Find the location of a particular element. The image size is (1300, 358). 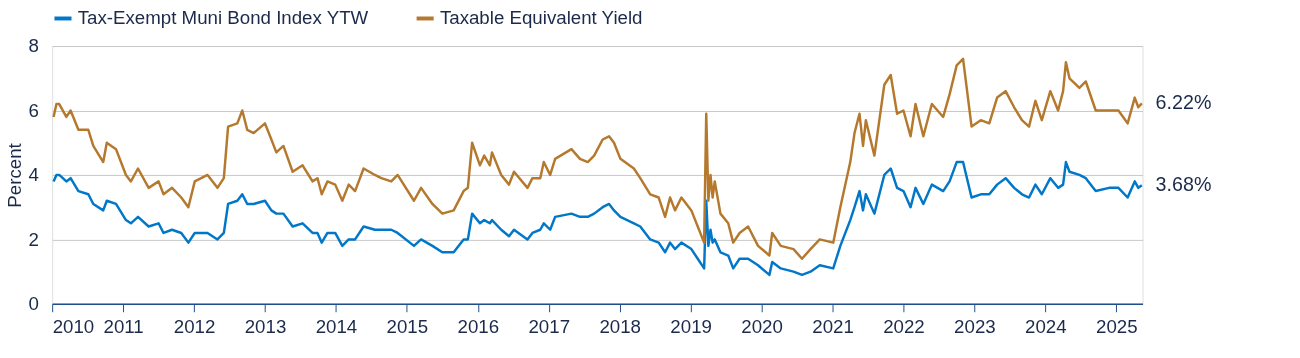

x-tick-label: 2023 is located at coordinates (975, 326).